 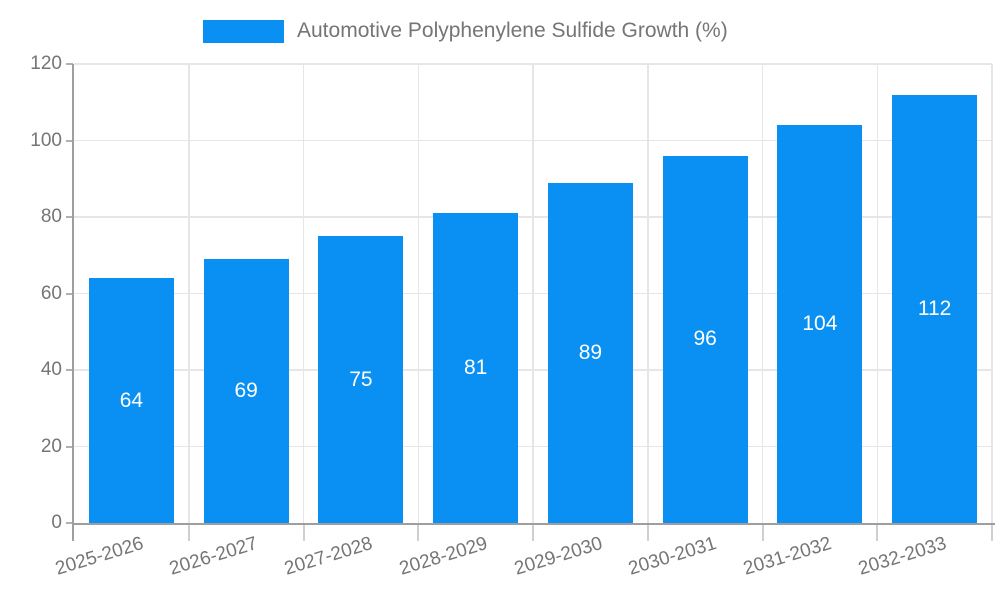 I want to click on bar: 75, so click(x=361, y=379).